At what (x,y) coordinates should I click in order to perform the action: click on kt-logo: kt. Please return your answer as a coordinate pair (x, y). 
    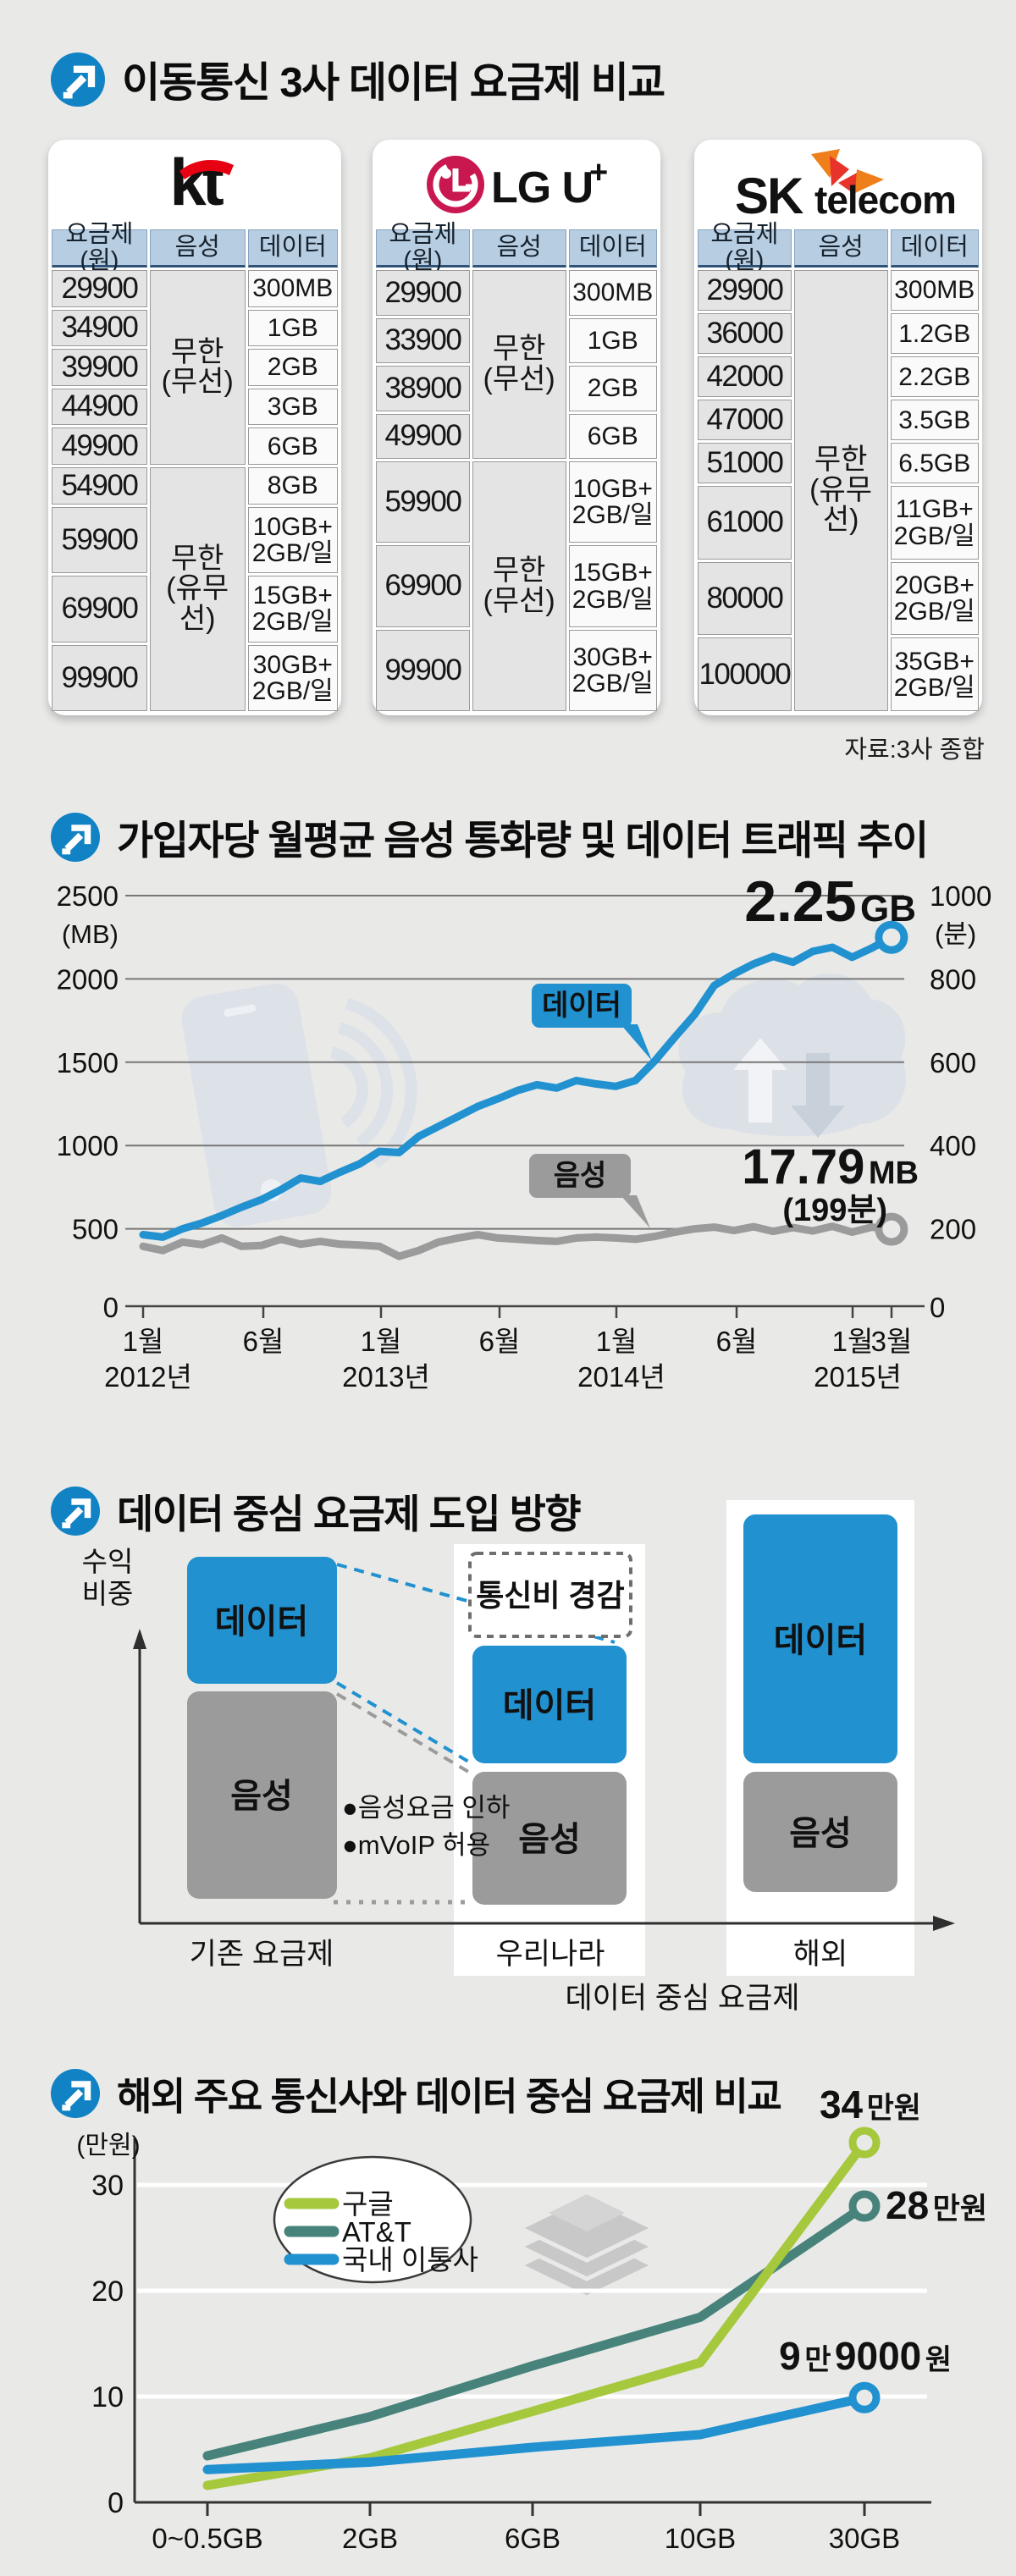
    Looking at the image, I should click on (194, 185).